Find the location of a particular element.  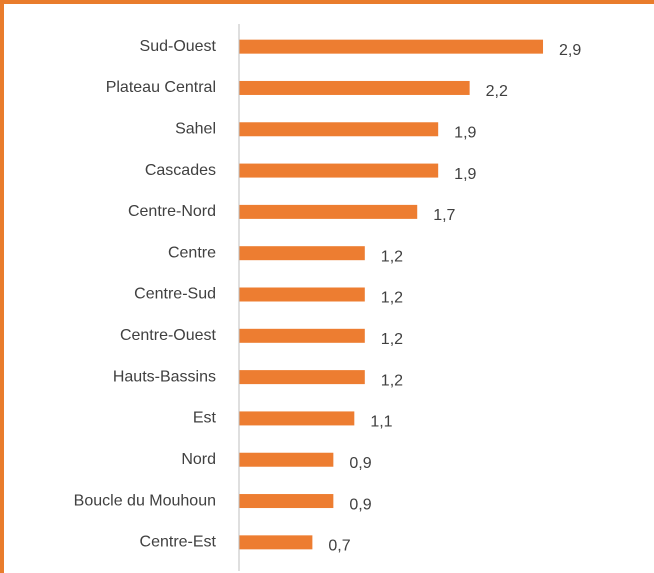

y-tick-label: Hauts-Bassins is located at coordinates (164, 376).